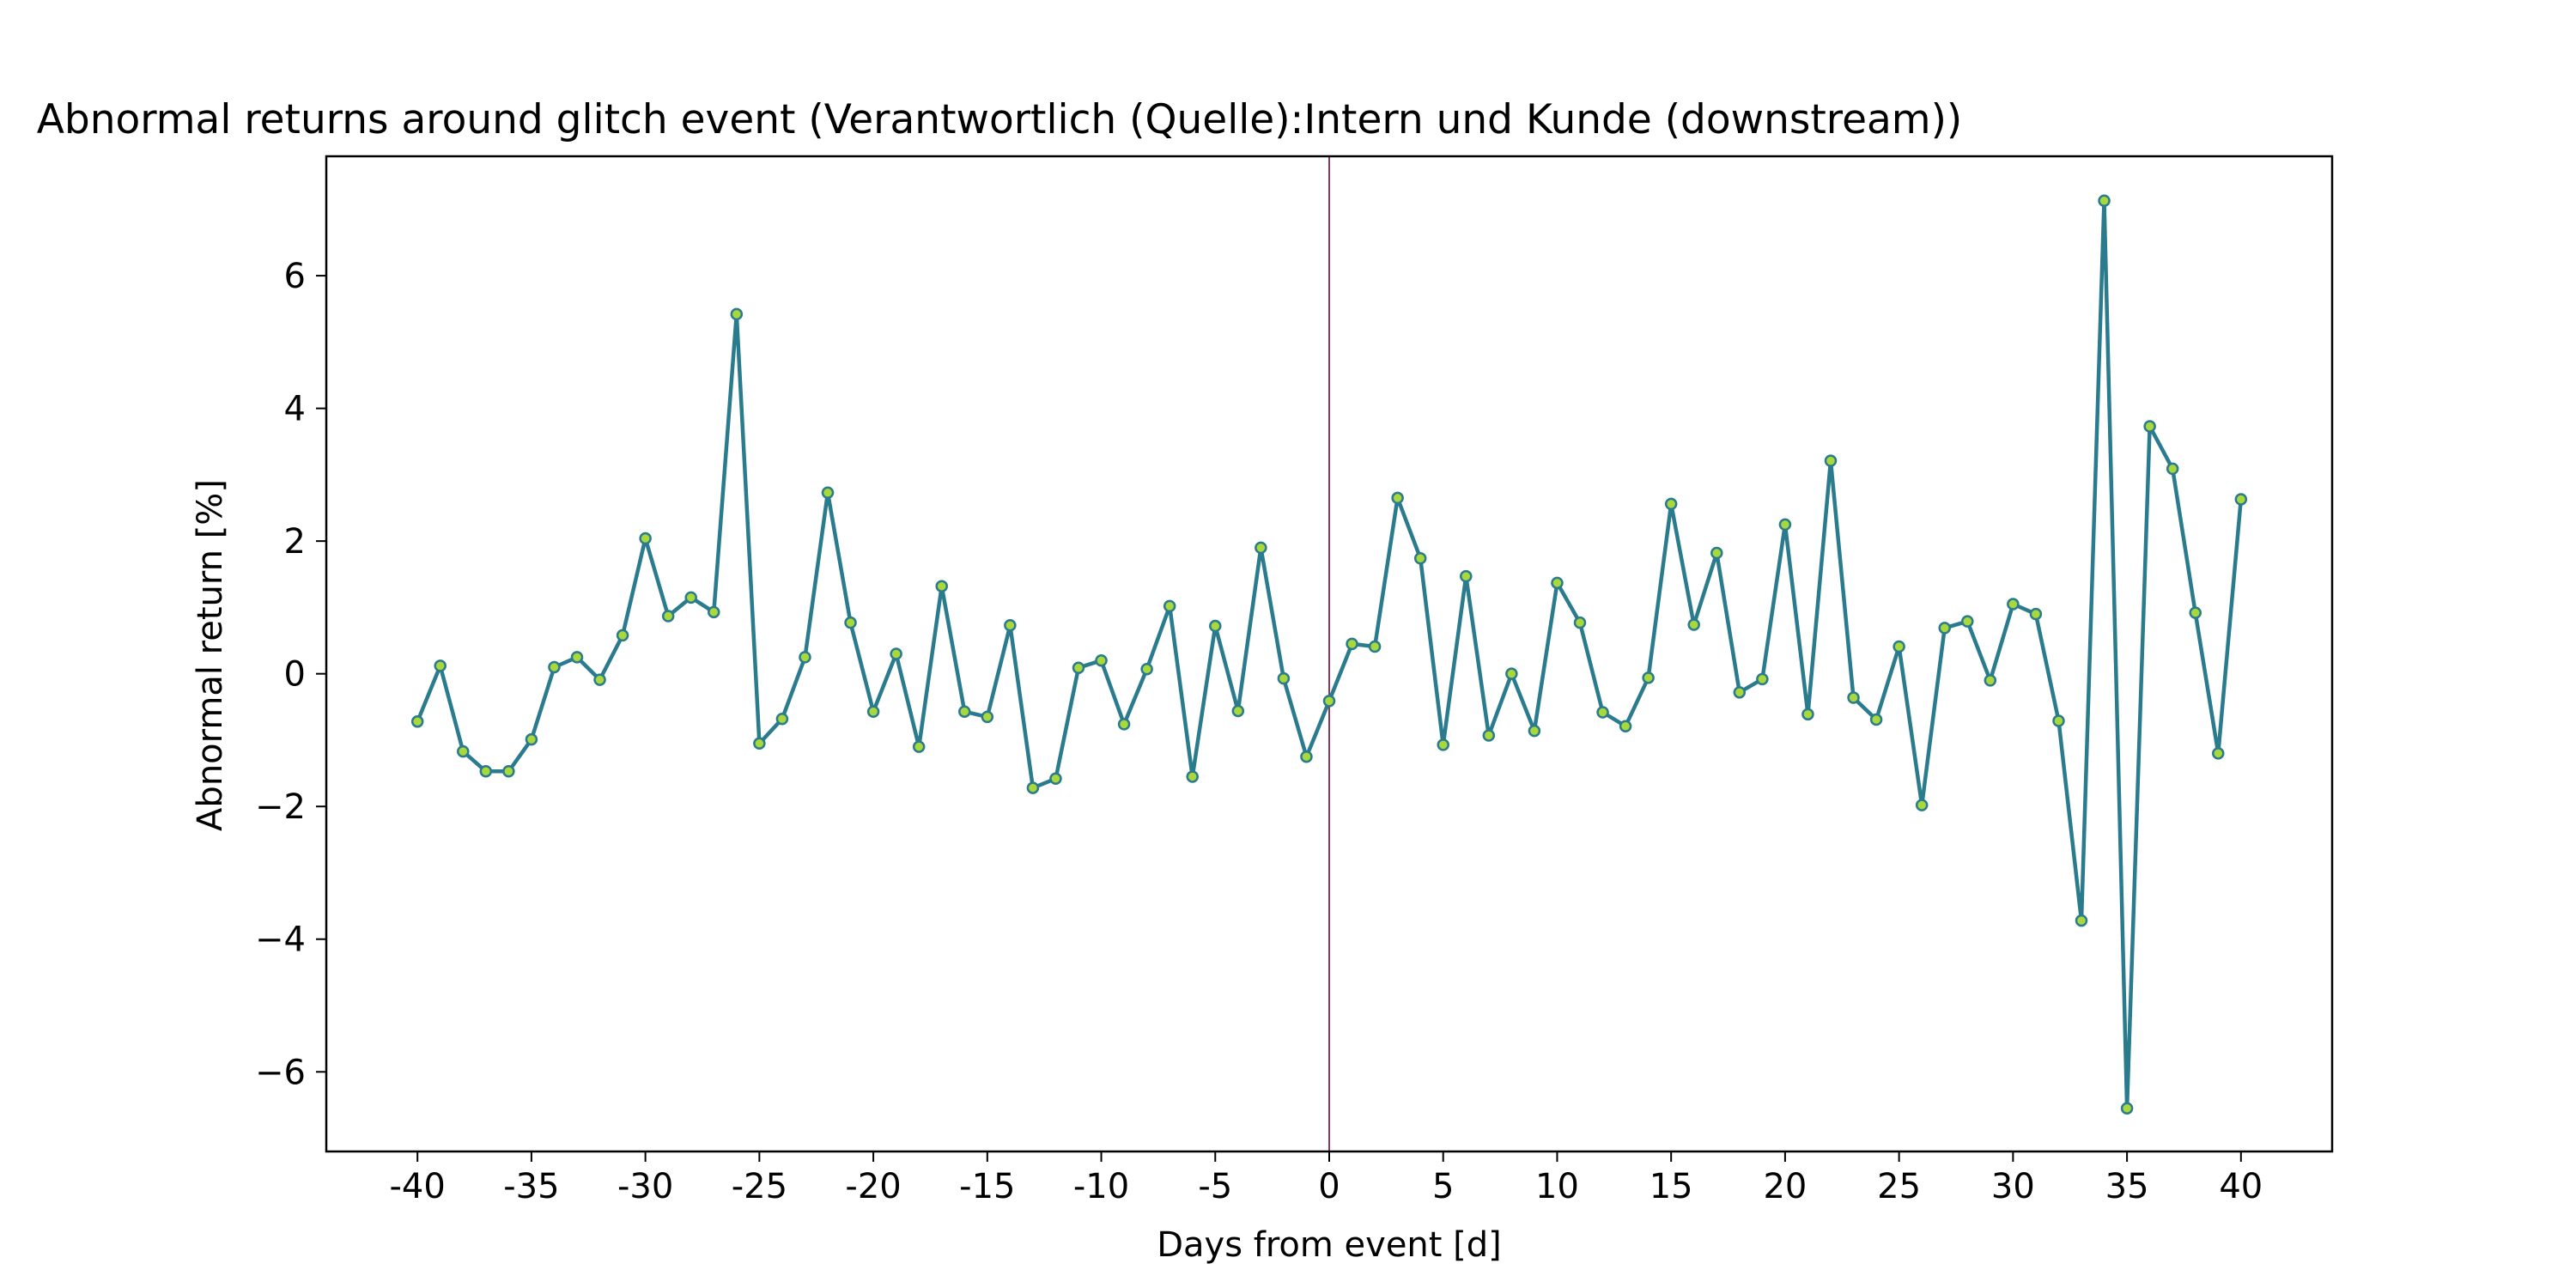  I want to click on y-tick-label: −2, so click(280, 807).